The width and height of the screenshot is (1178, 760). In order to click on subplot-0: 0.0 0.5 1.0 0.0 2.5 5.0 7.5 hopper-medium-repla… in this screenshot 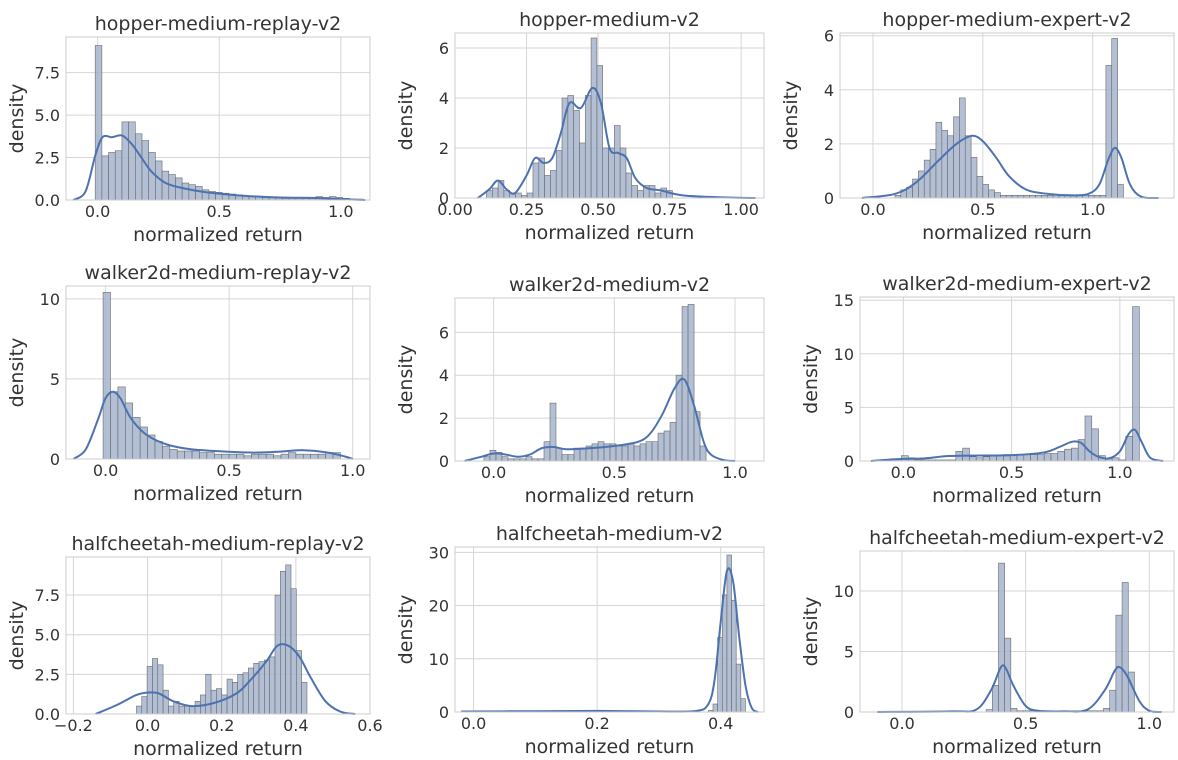, I will do `click(188, 129)`.